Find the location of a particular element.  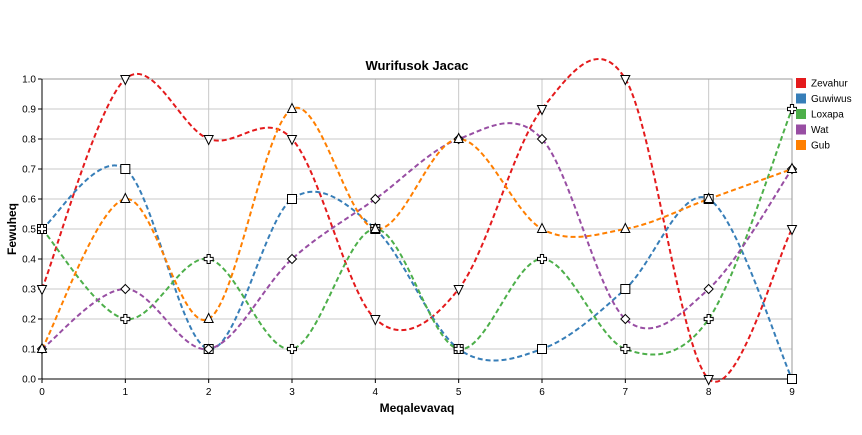

x-tick-label: 9 is located at coordinates (792, 392).